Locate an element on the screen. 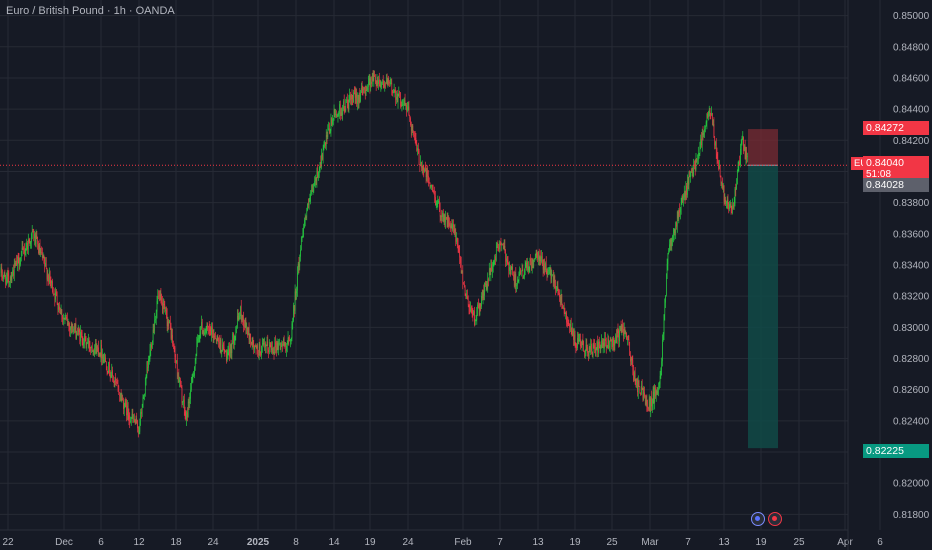  stop-loss-zone is located at coordinates (763, 147).